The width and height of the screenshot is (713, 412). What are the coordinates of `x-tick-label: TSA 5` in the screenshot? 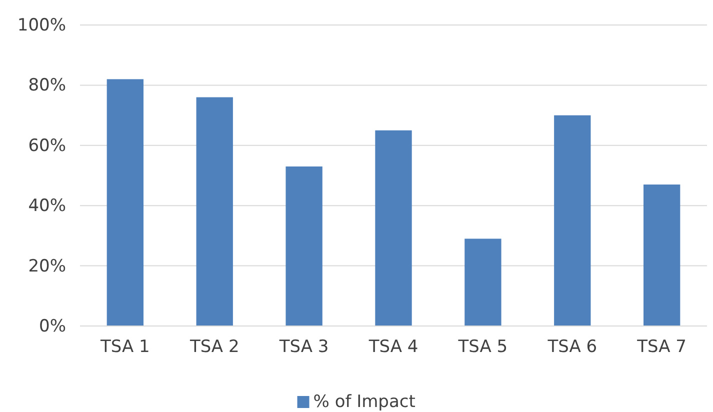 It's located at (482, 347).